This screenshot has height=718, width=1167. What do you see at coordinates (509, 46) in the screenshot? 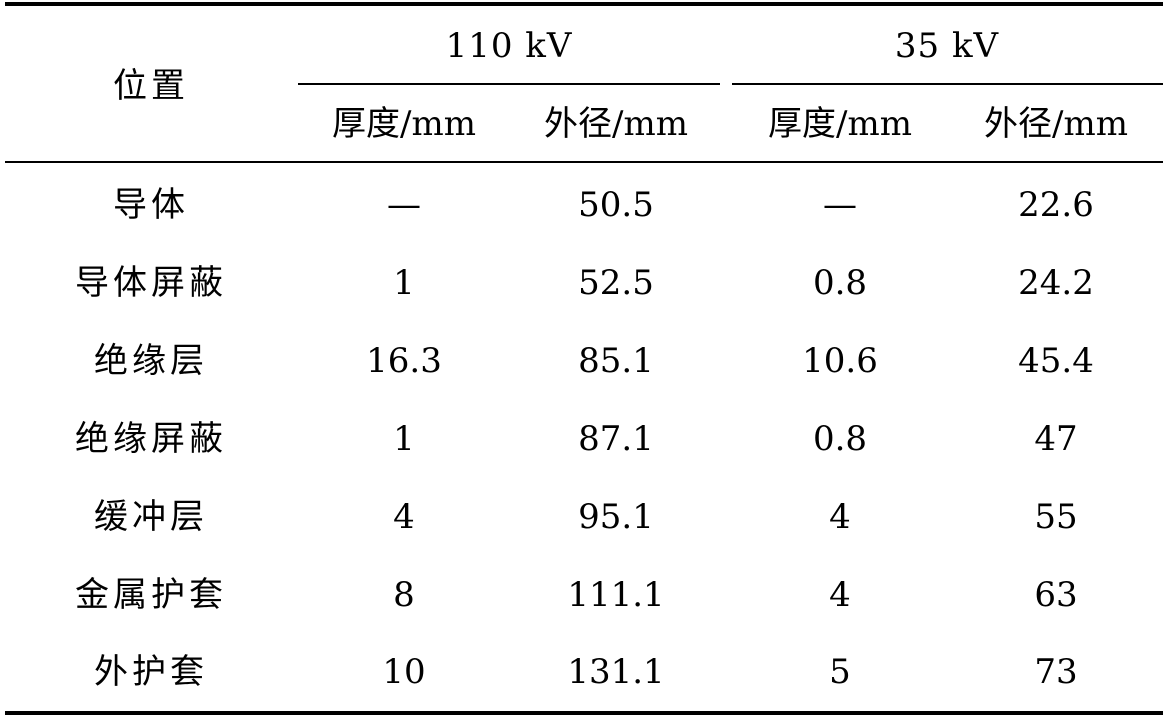
I see `group-header-110kv: 110 kV` at bounding box center [509, 46].